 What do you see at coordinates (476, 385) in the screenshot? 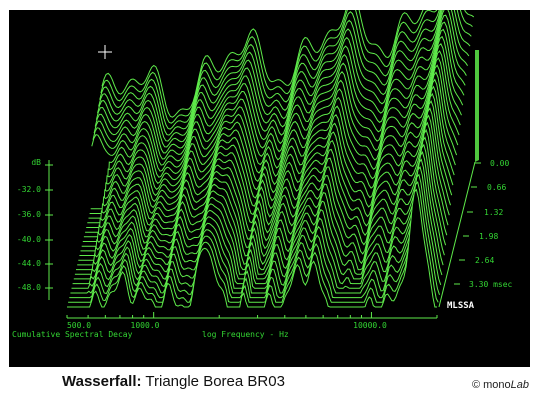
I see `copyright-symbol: ©` at bounding box center [476, 385].